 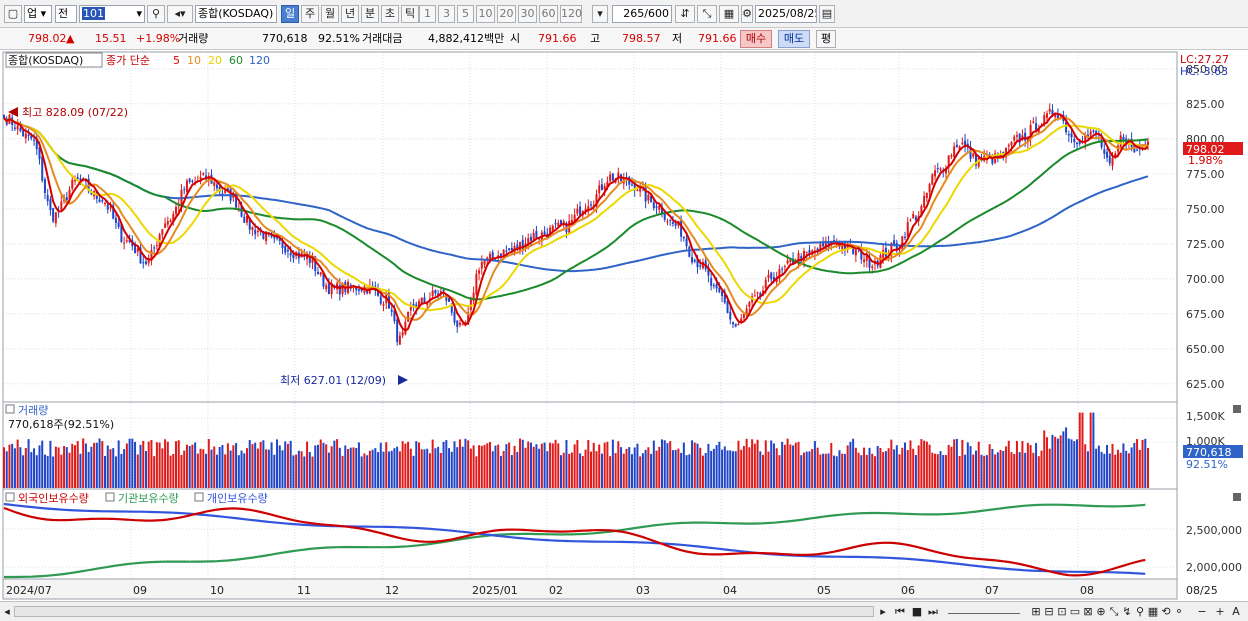 I want to click on horizontal-scrollbar, so click(x=444, y=611).